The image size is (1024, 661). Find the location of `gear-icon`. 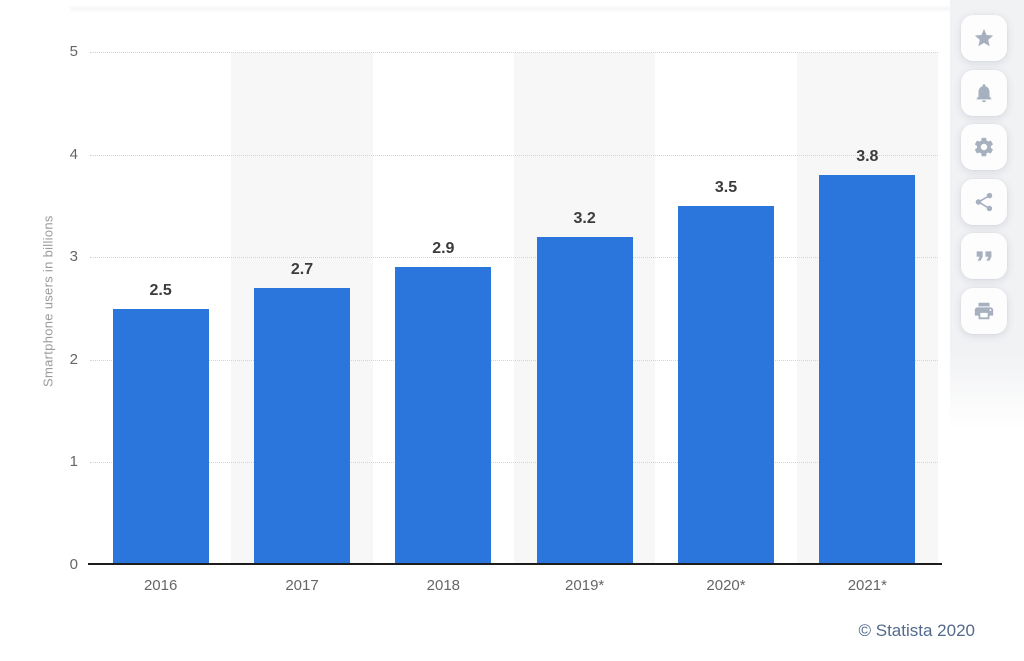

gear-icon is located at coordinates (983, 147).